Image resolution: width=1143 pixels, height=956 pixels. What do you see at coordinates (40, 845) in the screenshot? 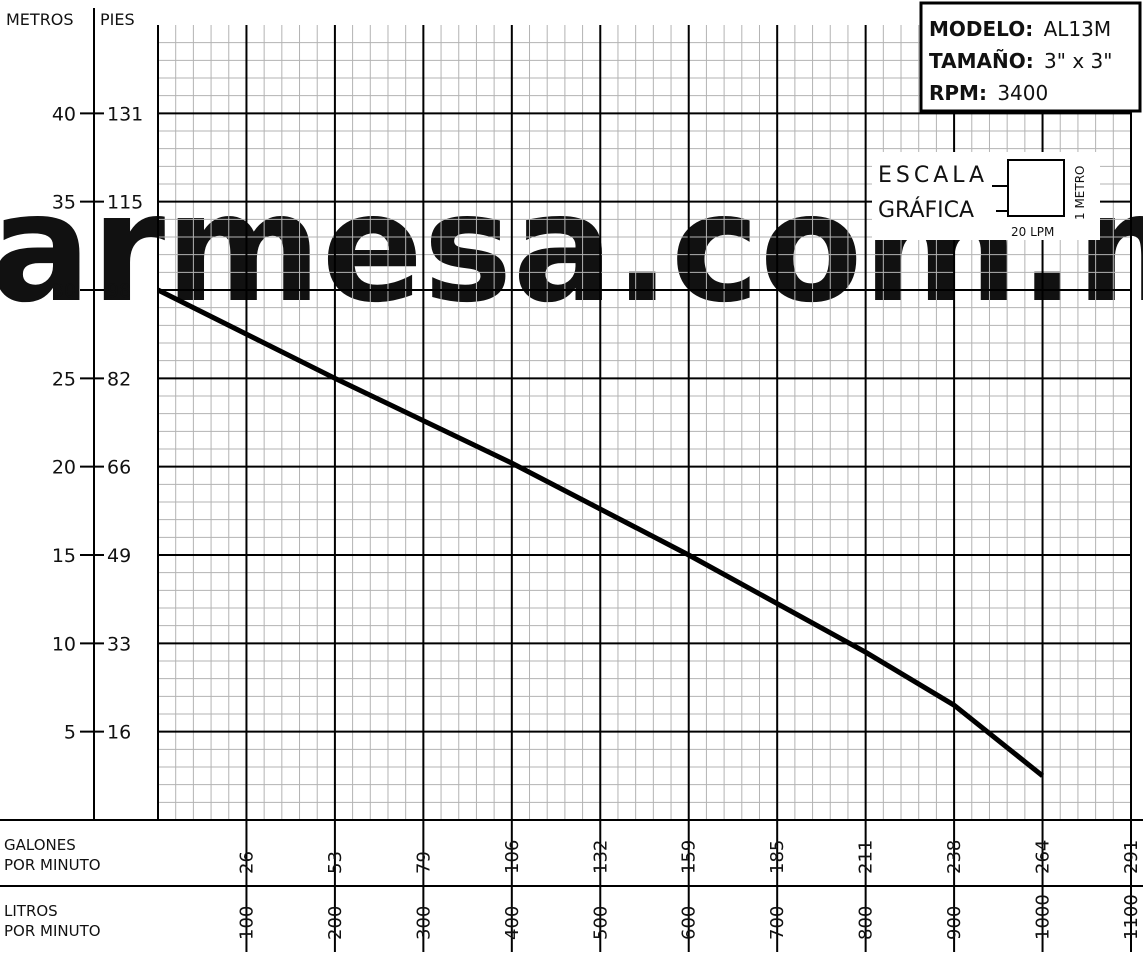
I see `gpm-label-line1: GALONES` at bounding box center [40, 845].